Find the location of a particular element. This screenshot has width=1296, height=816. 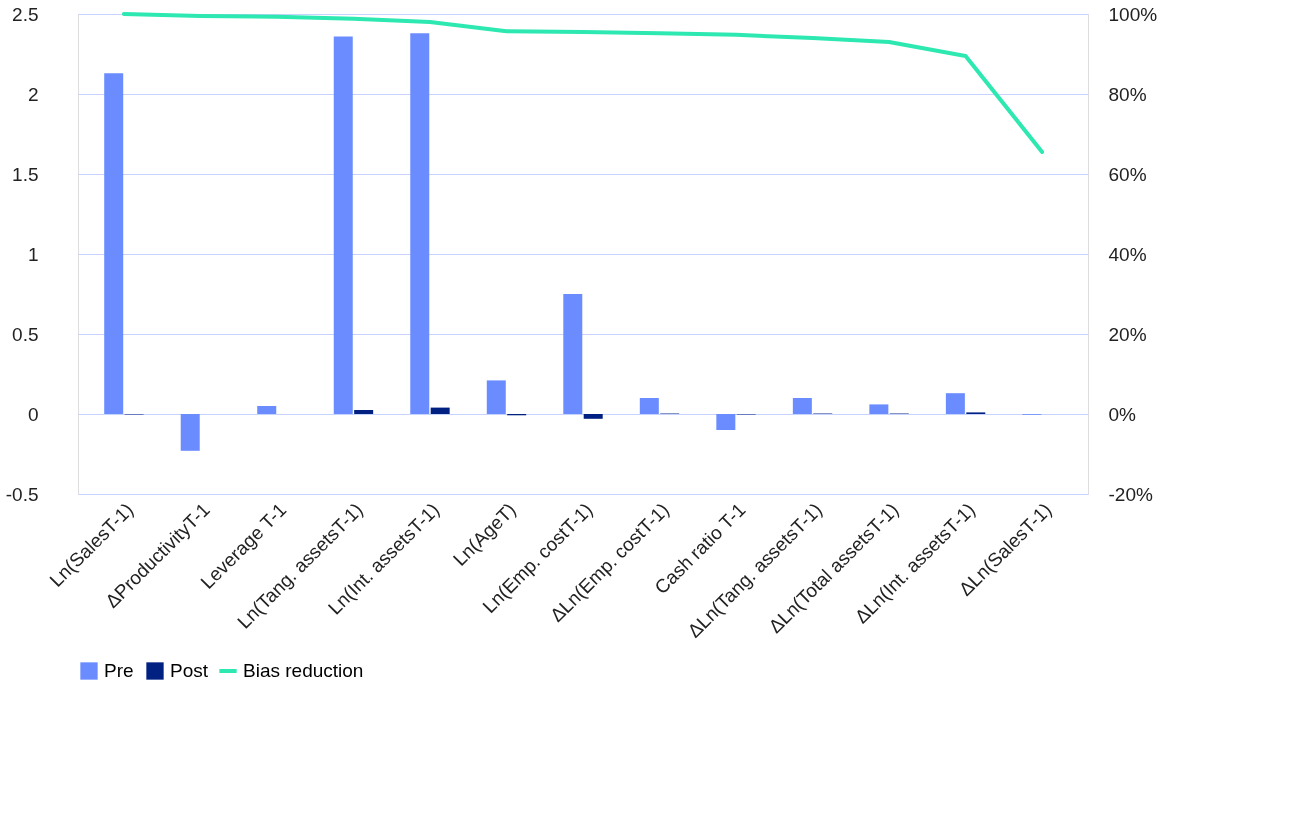

y2-tick-label: -20% is located at coordinates (1130, 494).